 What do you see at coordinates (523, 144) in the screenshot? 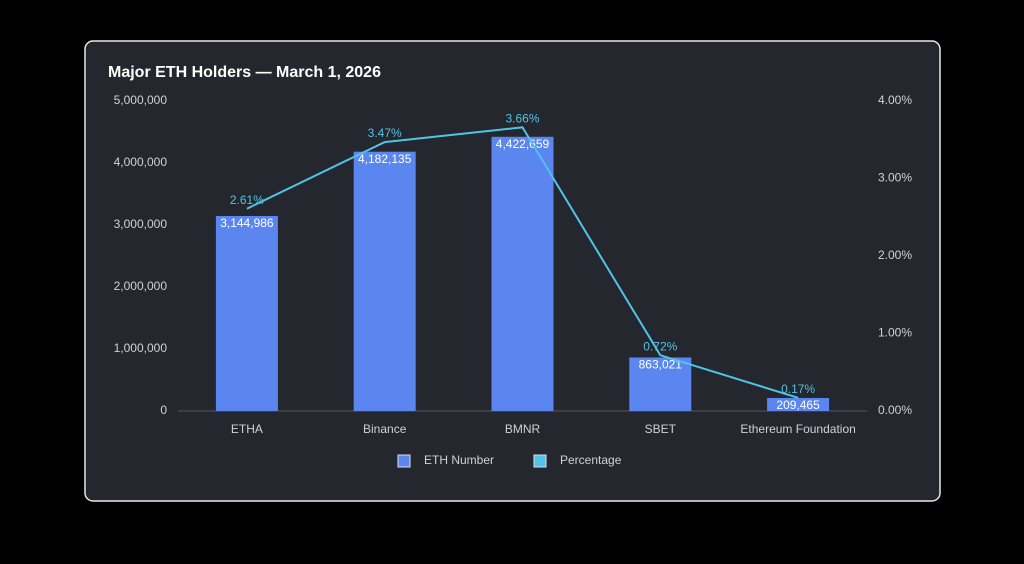
I see `bar-value-label: 4,422,659` at bounding box center [523, 144].